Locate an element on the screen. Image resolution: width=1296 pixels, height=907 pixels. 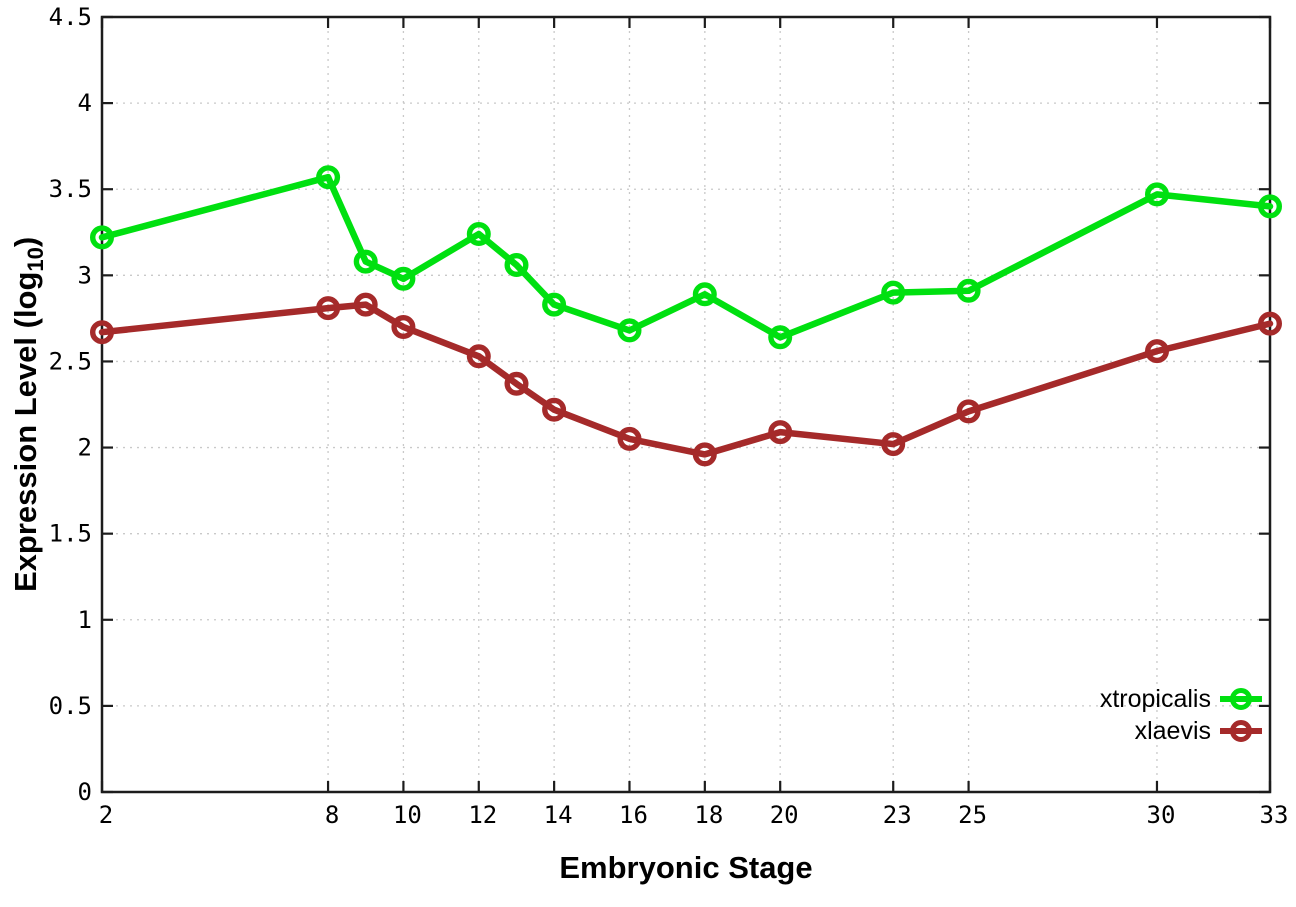
legend-marker-xtropicalis is located at coordinates (1241, 699).